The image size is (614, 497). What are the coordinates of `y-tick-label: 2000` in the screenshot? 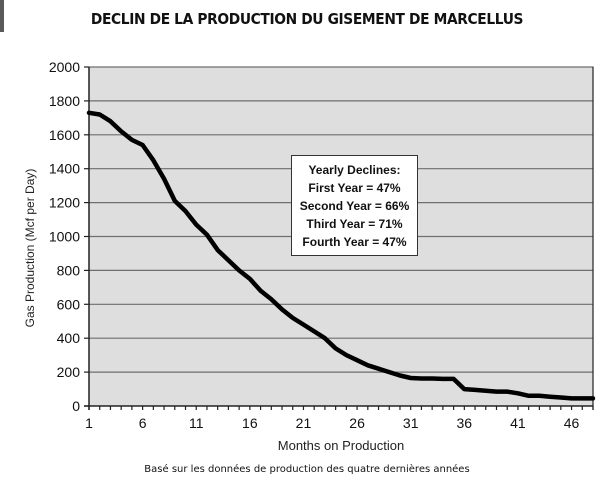 It's located at (64, 67).